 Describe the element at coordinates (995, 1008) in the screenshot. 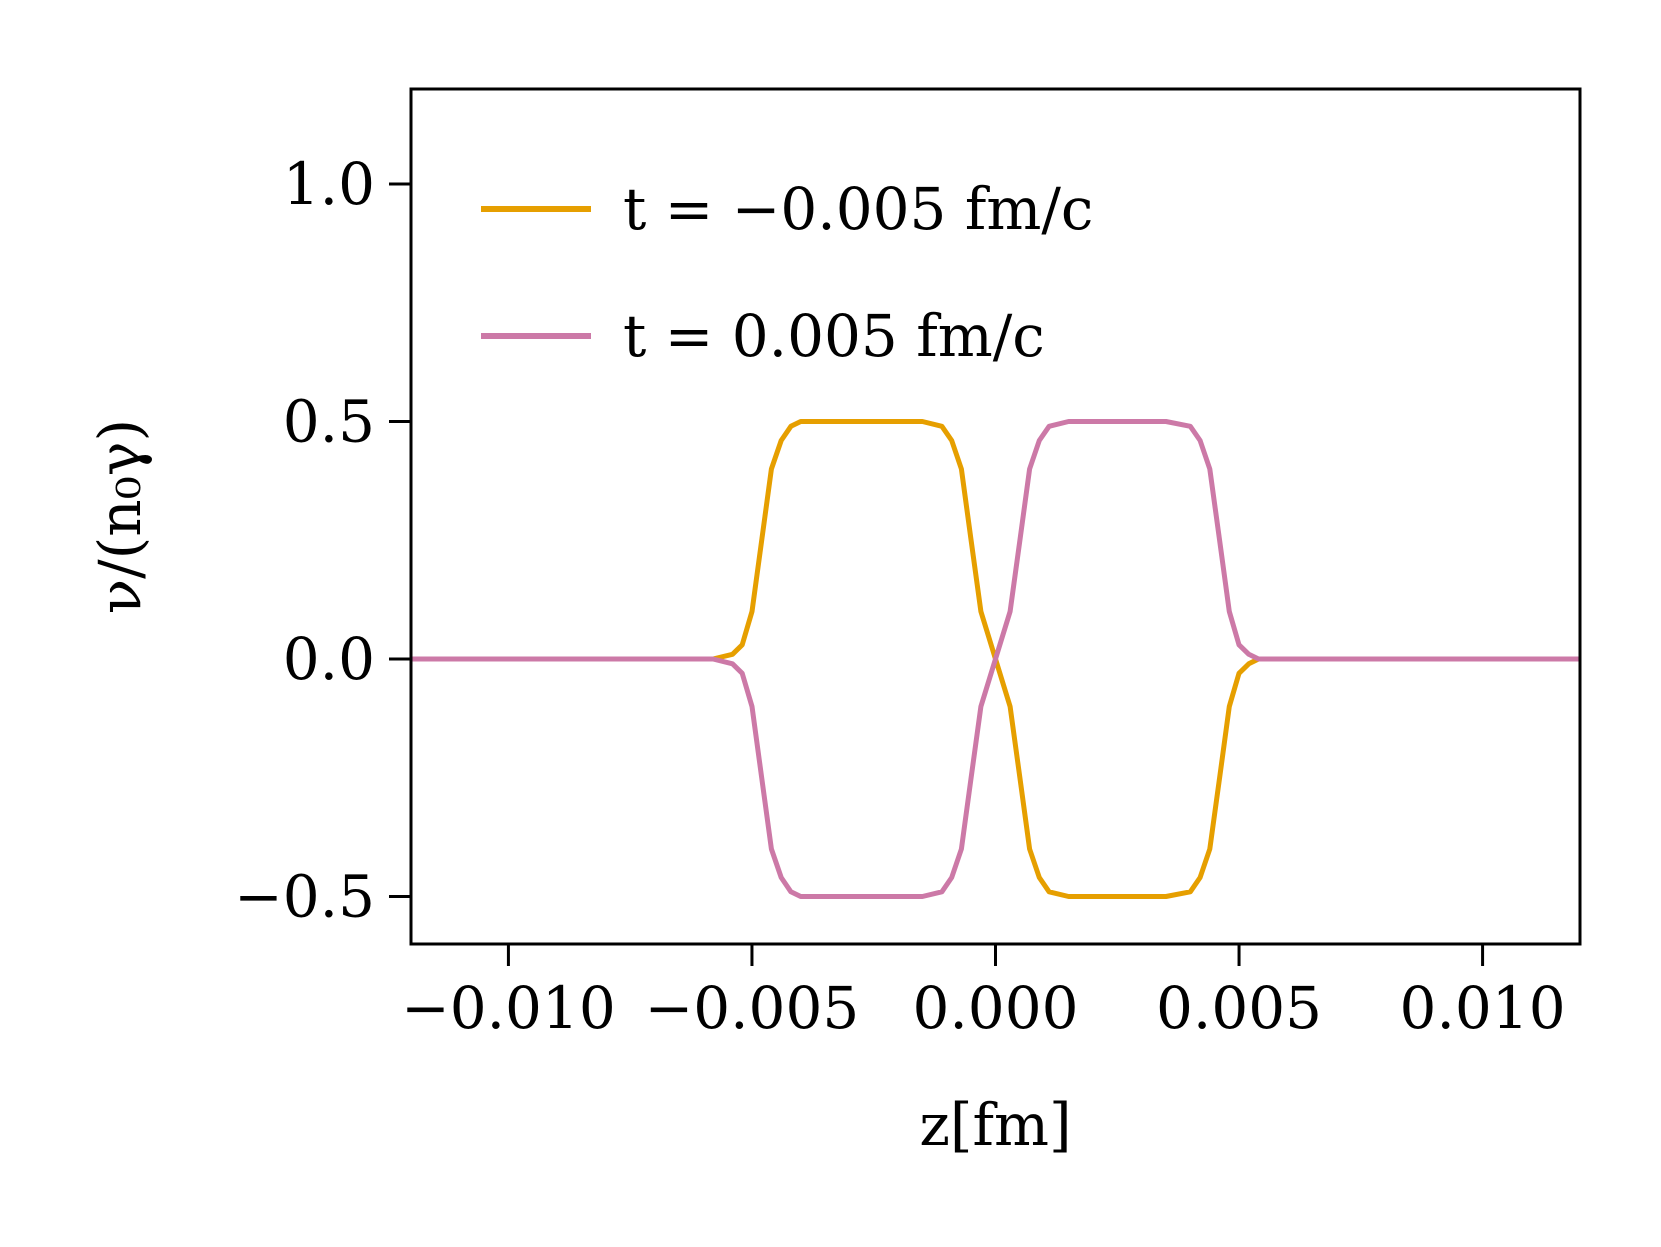

I see `x-tick-label: 0.000` at that location.